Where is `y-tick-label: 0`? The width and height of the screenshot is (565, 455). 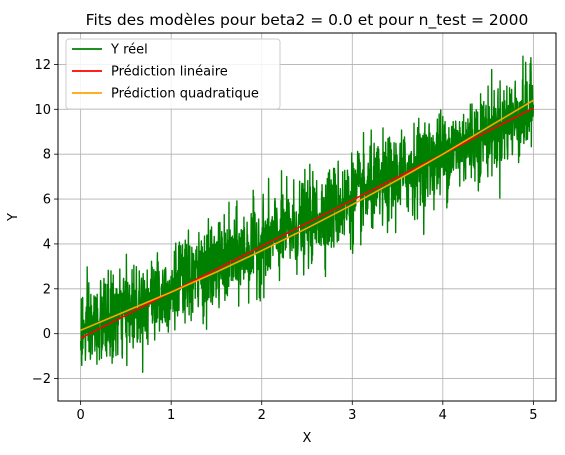
y-tick-label: 0 is located at coordinates (47, 334).